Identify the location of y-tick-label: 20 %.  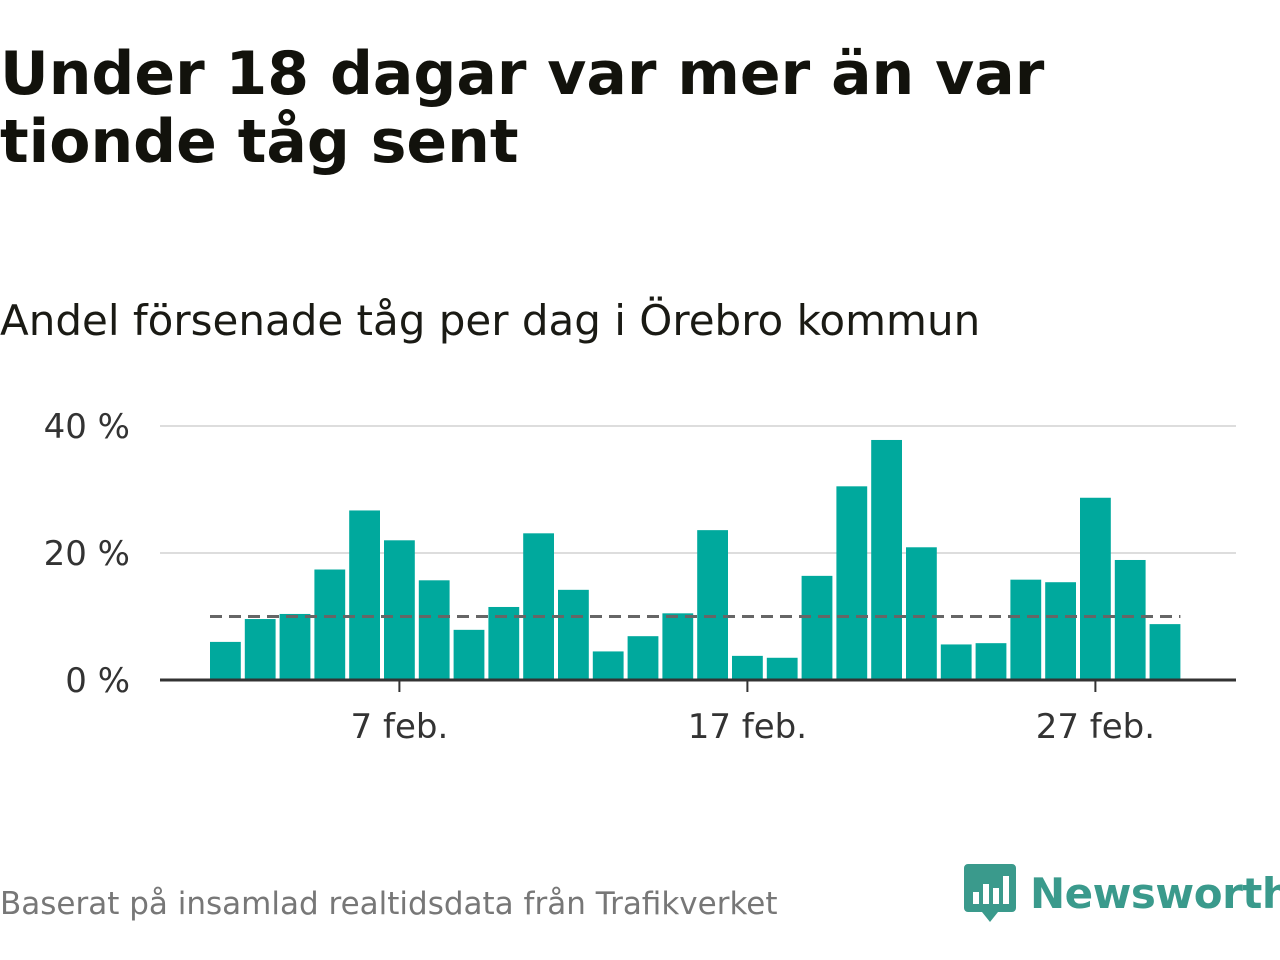
(87, 554).